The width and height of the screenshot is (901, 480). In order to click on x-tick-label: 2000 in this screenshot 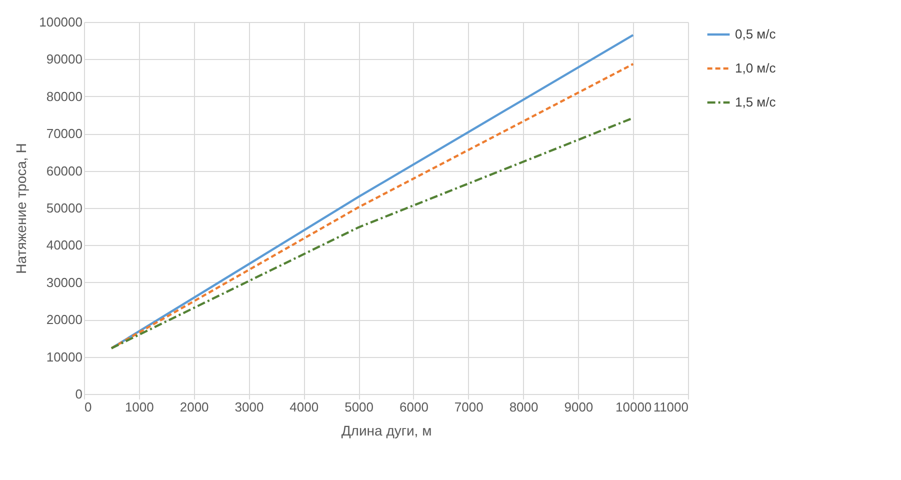, I will do `click(194, 407)`.